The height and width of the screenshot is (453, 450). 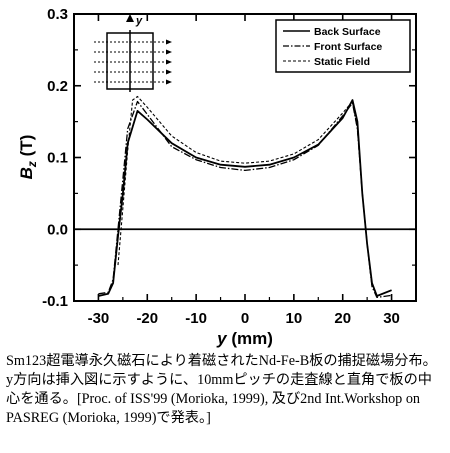 What do you see at coordinates (347, 32) in the screenshot?
I see `legend-label-back-surface: Back Surface` at bounding box center [347, 32].